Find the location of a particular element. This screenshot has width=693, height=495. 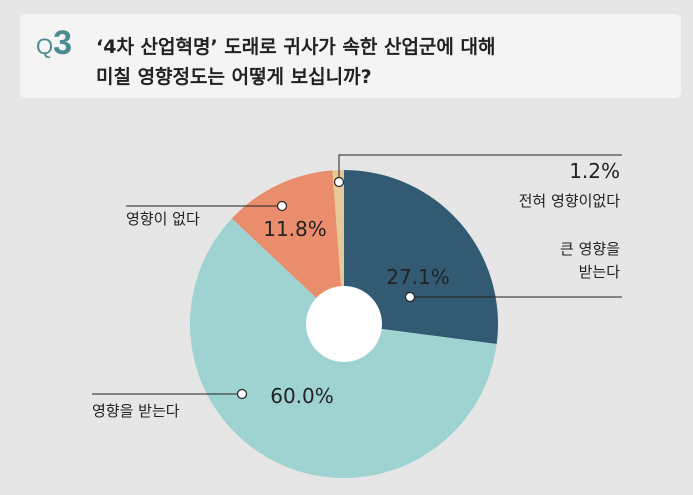

leader-0-dot is located at coordinates (410, 297).